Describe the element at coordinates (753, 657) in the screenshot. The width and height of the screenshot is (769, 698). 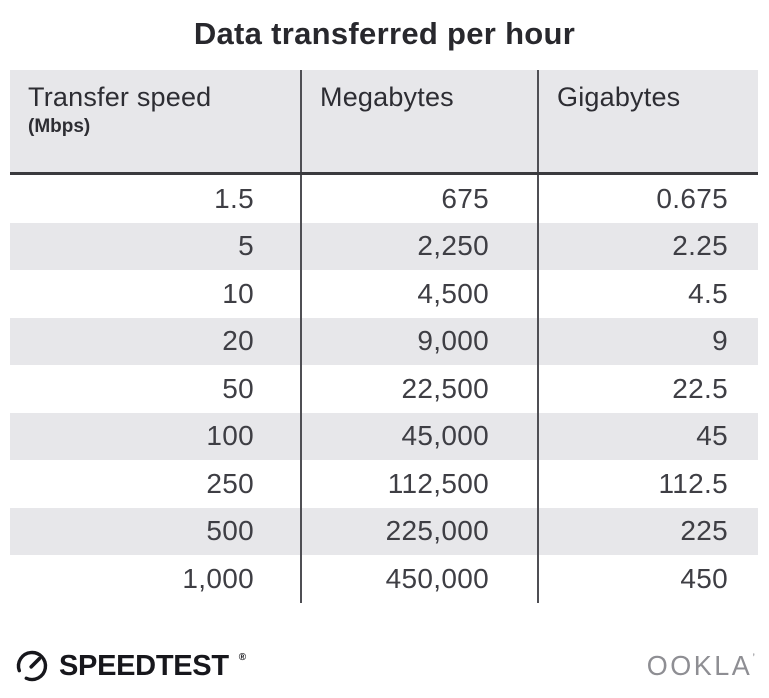
I see `ookla-trademark-icon: ’` at that location.